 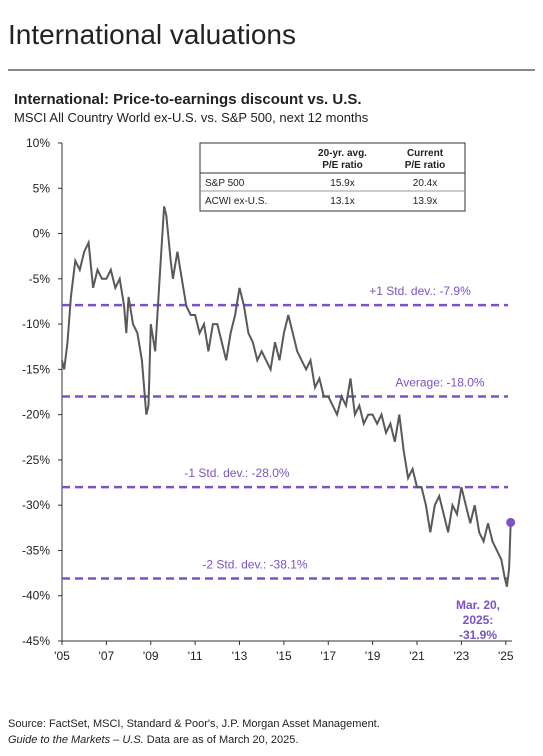 What do you see at coordinates (511, 522) in the screenshot?
I see `last-point` at bounding box center [511, 522].